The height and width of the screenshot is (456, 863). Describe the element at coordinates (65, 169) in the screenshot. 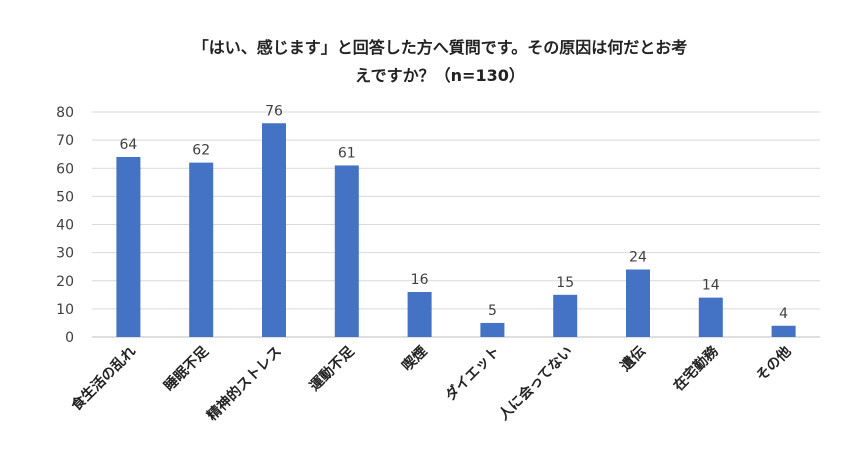

I see `y-tick-label: 60` at that location.